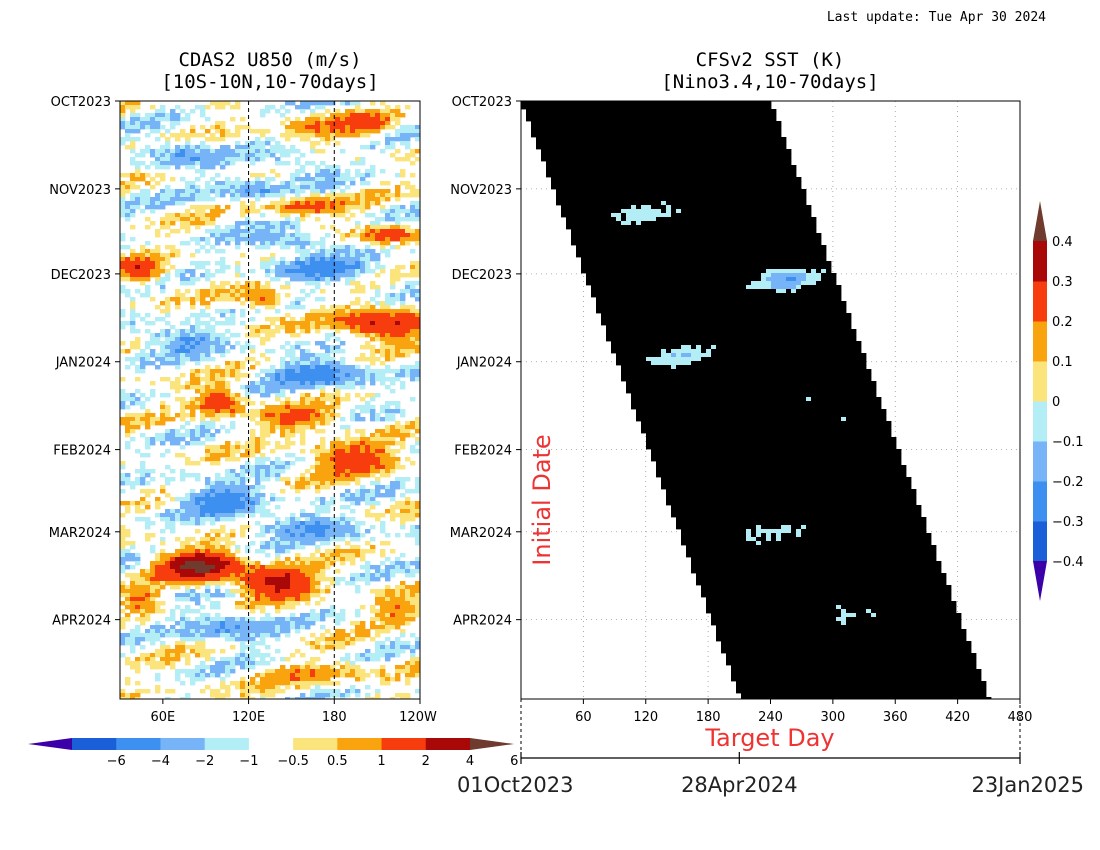 The width and height of the screenshot is (1100, 850). I want to click on sst-colorbar: −0.4 −0.3 −0.2 −0.1 0 0.1 0.2 0.3 0.4, so click(1058, 401).